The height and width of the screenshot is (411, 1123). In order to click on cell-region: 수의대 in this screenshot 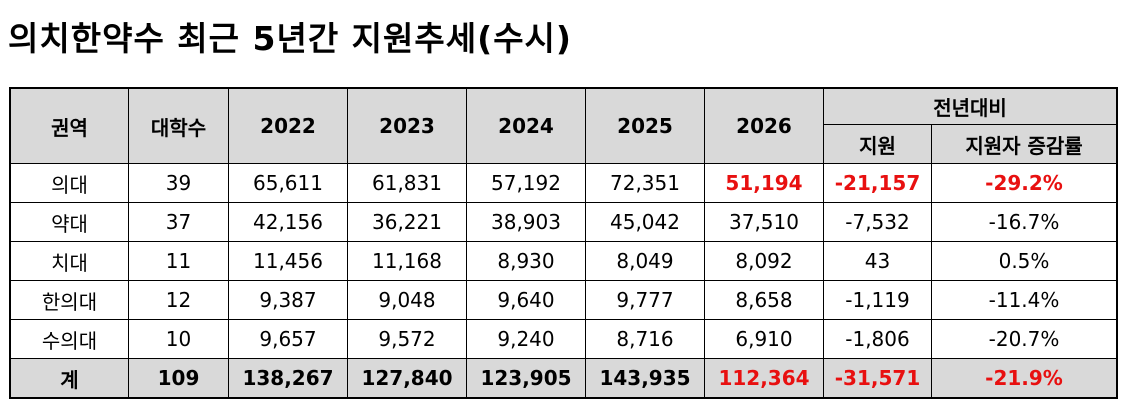, I will do `click(69, 339)`.